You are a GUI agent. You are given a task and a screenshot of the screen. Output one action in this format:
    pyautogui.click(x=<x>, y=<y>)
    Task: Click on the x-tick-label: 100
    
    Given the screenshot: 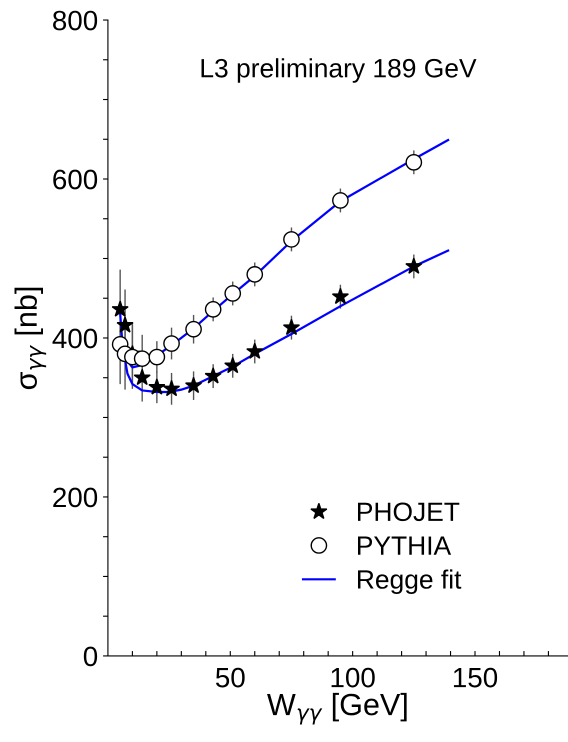 What is the action you would take?
    pyautogui.click(x=353, y=678)
    